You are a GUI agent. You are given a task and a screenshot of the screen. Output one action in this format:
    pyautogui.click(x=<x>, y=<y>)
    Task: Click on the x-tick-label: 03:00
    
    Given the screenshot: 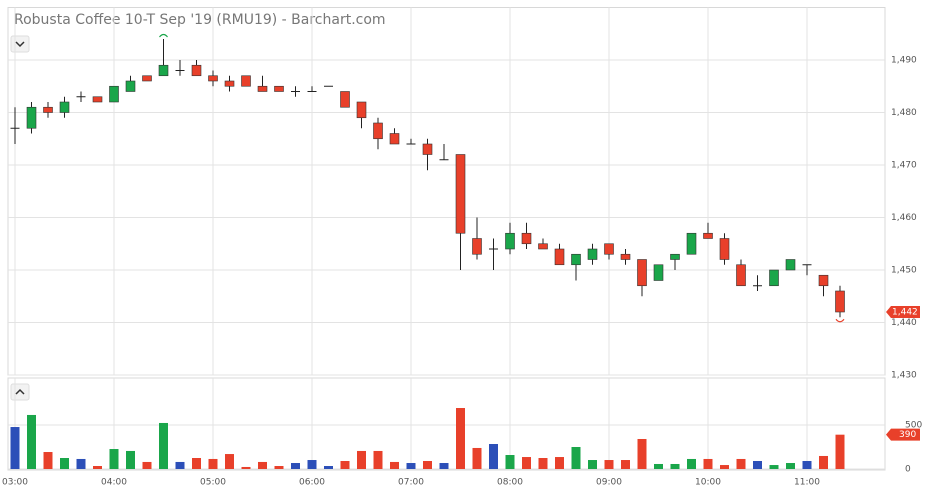 What is the action you would take?
    pyautogui.click(x=15, y=483)
    